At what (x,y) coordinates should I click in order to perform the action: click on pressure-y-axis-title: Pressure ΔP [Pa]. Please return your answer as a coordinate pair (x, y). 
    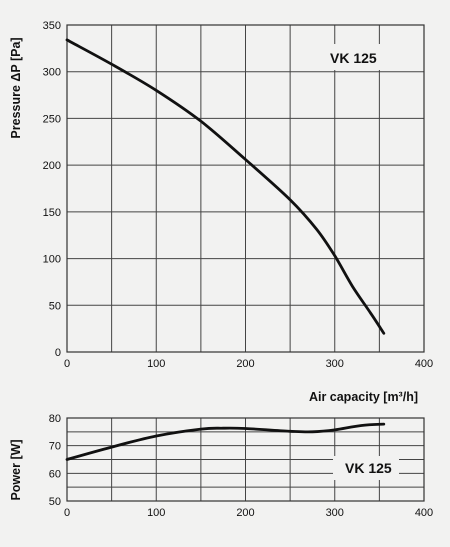
    Looking at the image, I should click on (16, 87).